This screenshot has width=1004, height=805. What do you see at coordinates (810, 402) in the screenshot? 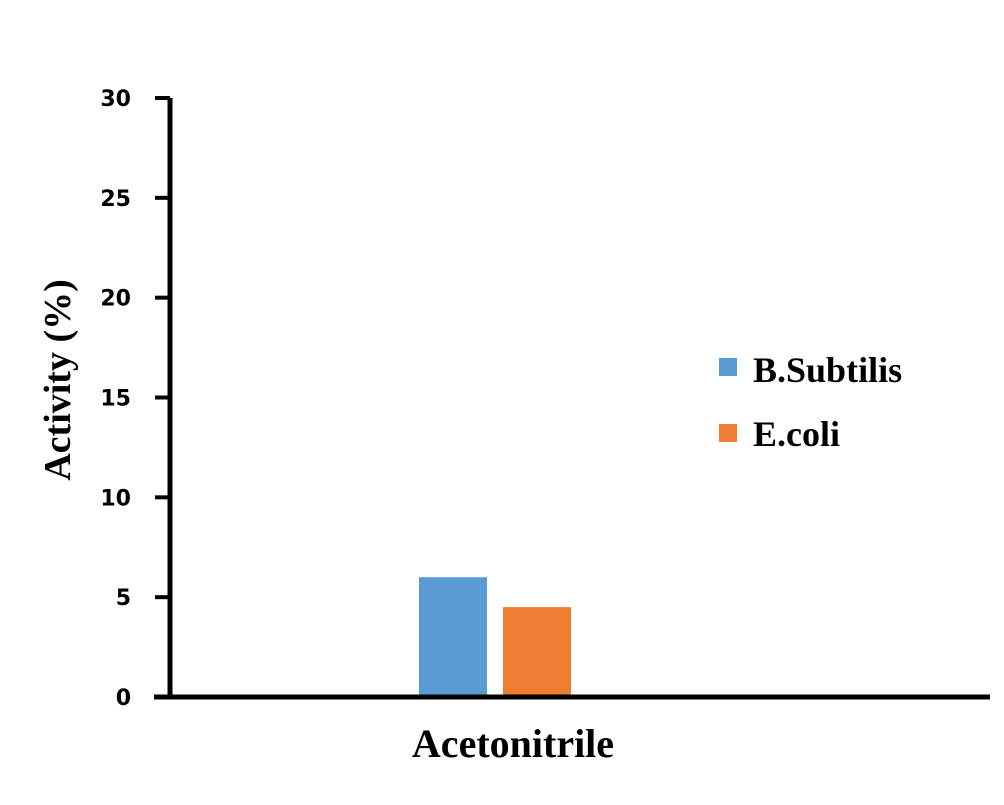
I see `legend: B.Subtilis E.coli` at bounding box center [810, 402].